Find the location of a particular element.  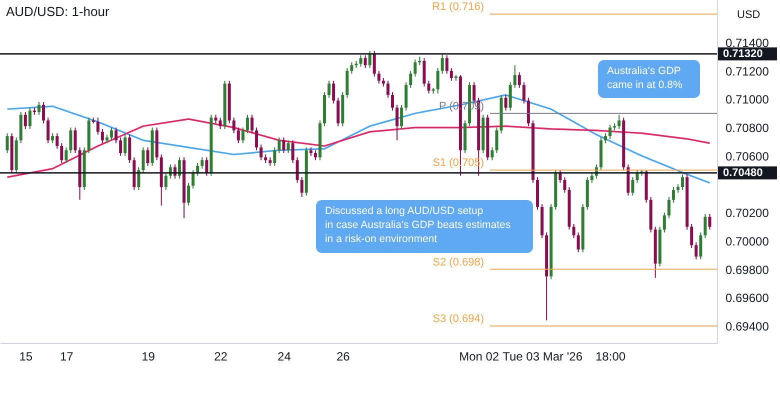

y-tick-label: 0.71200 is located at coordinates (748, 71).